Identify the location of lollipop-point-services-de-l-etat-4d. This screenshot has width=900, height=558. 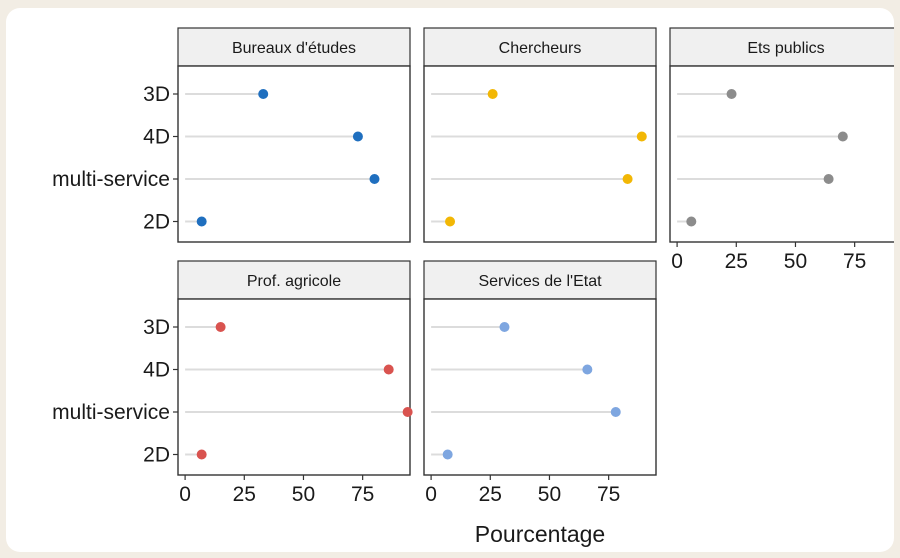
(587, 369).